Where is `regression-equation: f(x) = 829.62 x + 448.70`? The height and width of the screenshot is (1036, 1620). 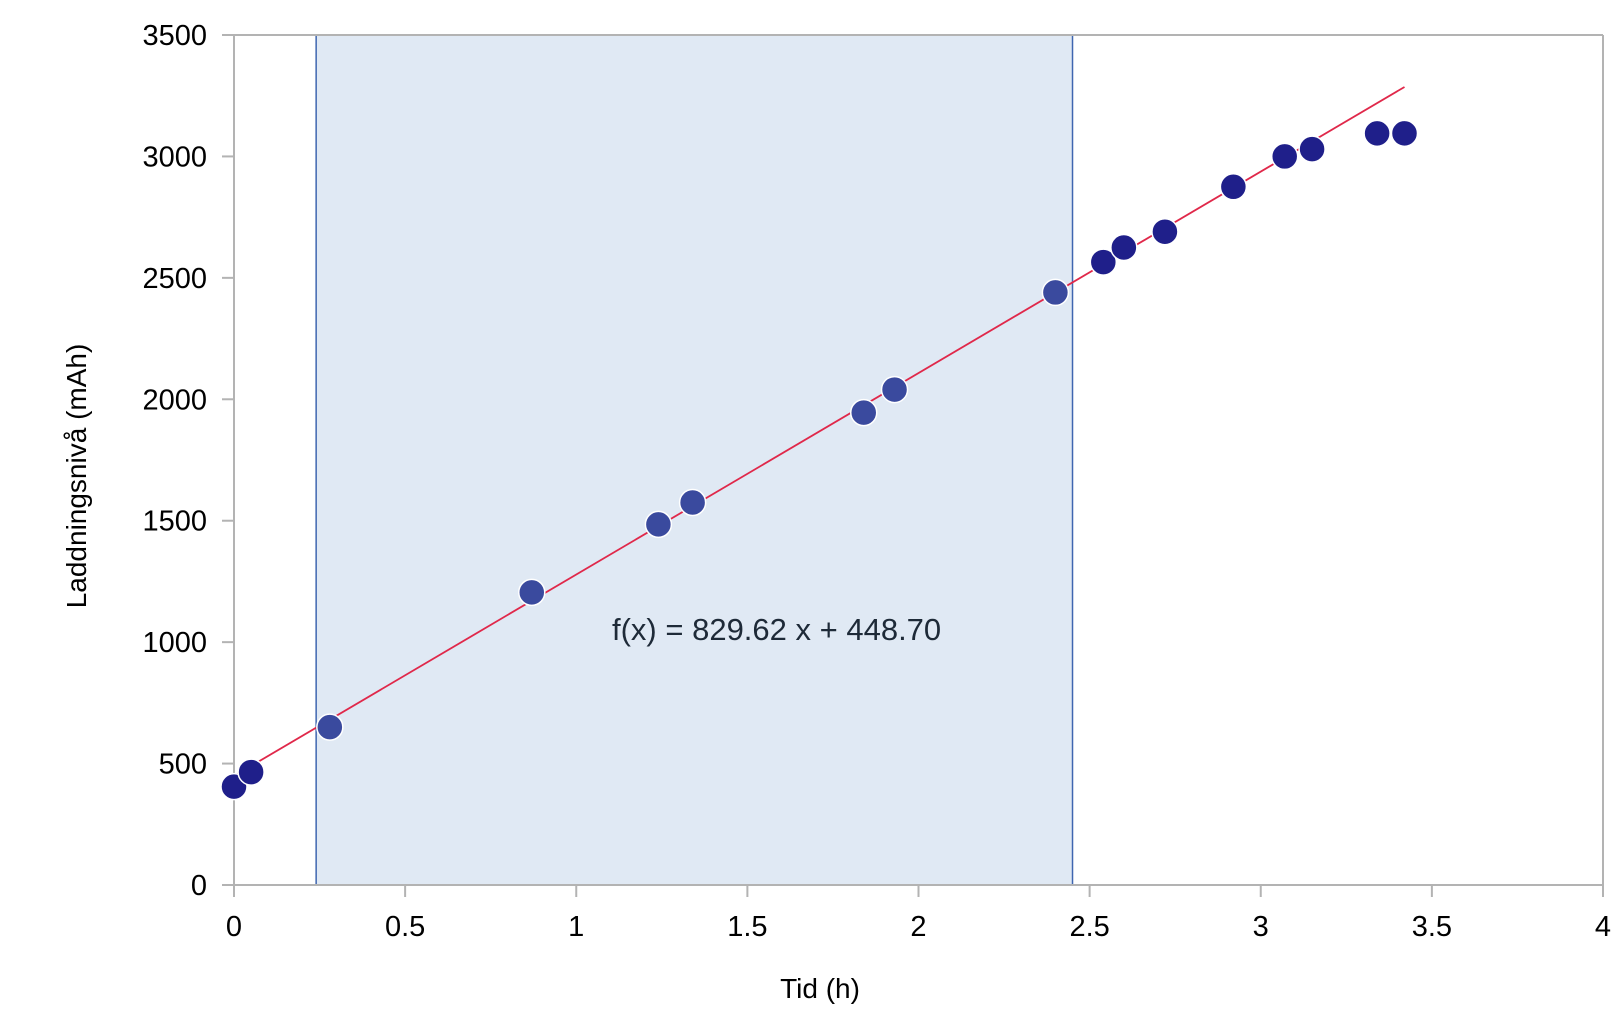 regression-equation: f(x) = 829.62 x + 448.70 is located at coordinates (776, 629).